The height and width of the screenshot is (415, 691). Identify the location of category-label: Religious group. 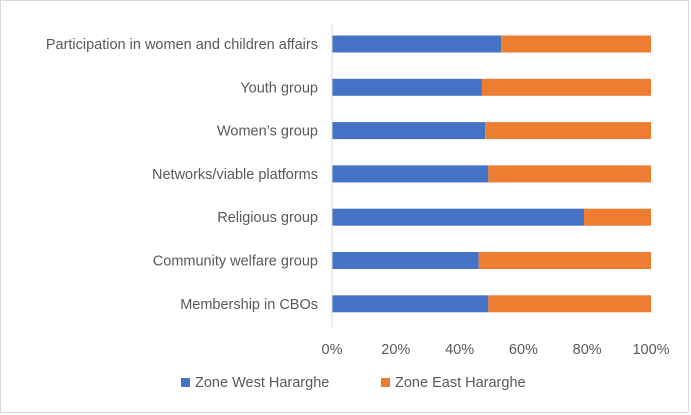
(267, 218).